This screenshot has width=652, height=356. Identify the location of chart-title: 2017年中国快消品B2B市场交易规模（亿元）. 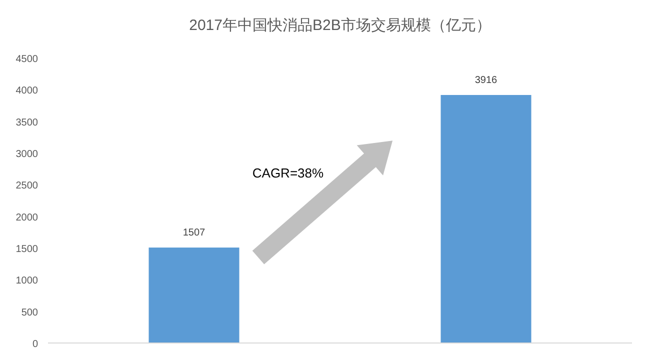
(340, 25).